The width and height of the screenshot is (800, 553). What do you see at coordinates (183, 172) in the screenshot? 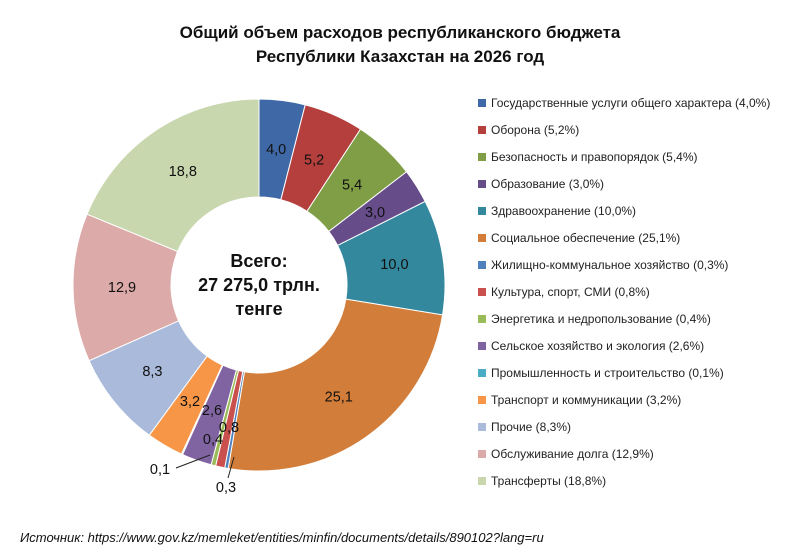
I see `data-label-15: 18,8` at bounding box center [183, 172].